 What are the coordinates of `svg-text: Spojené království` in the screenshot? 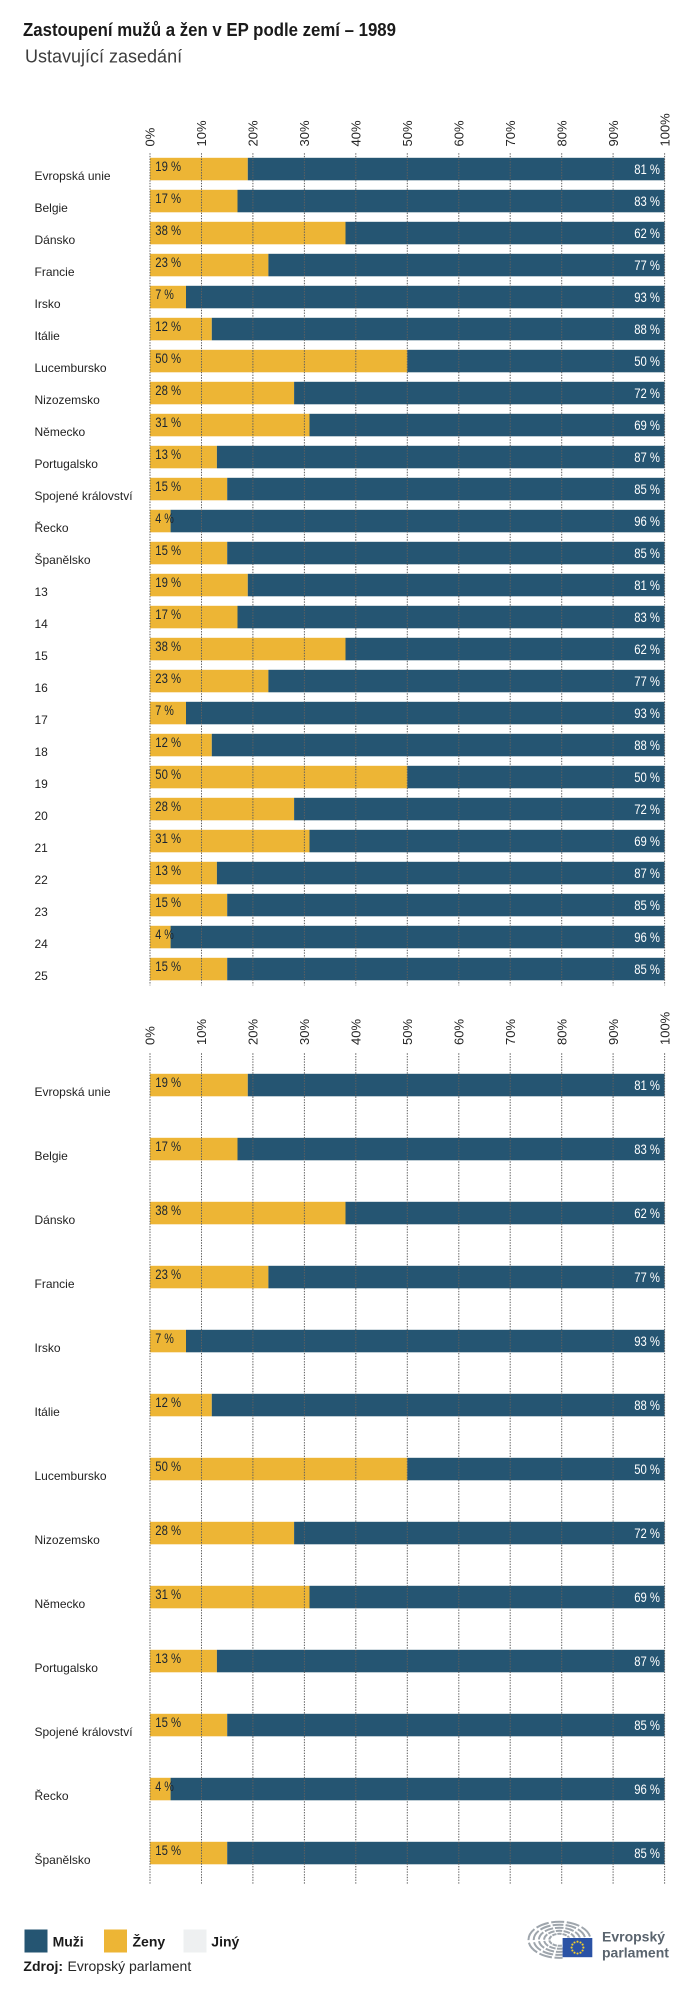 It's located at (84, 496).